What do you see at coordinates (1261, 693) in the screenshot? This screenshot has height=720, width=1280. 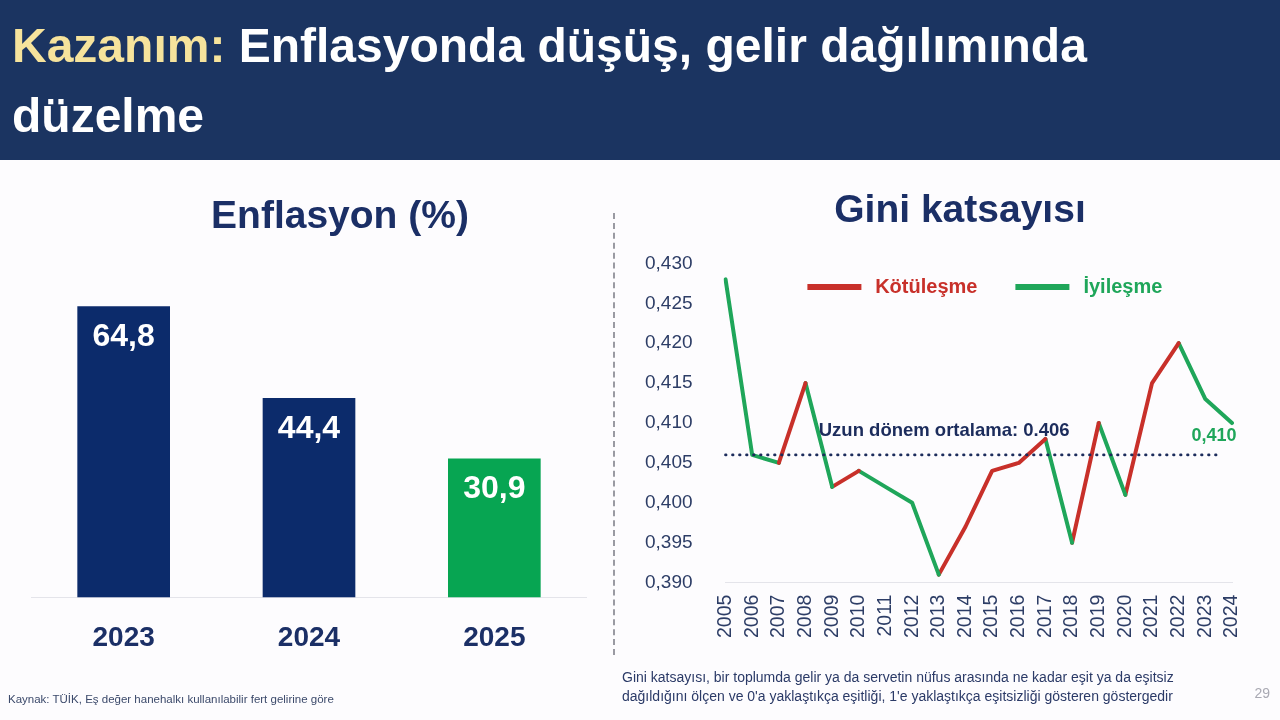 I see `text: 29` at bounding box center [1261, 693].